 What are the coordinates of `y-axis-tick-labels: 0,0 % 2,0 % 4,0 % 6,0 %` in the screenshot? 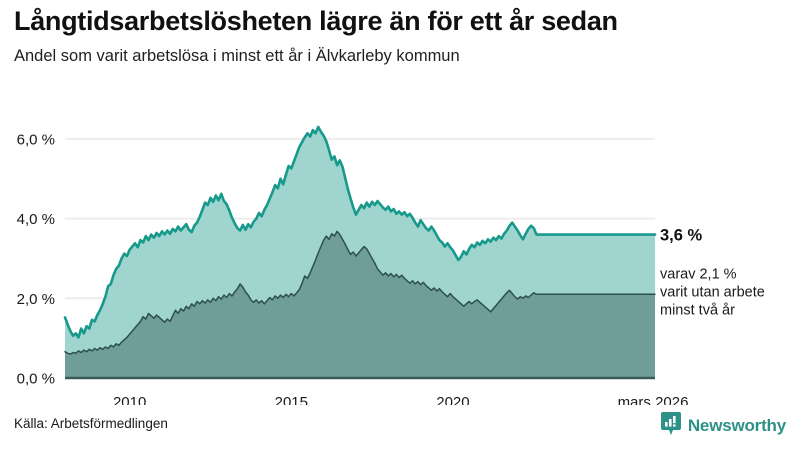 It's located at (36, 259).